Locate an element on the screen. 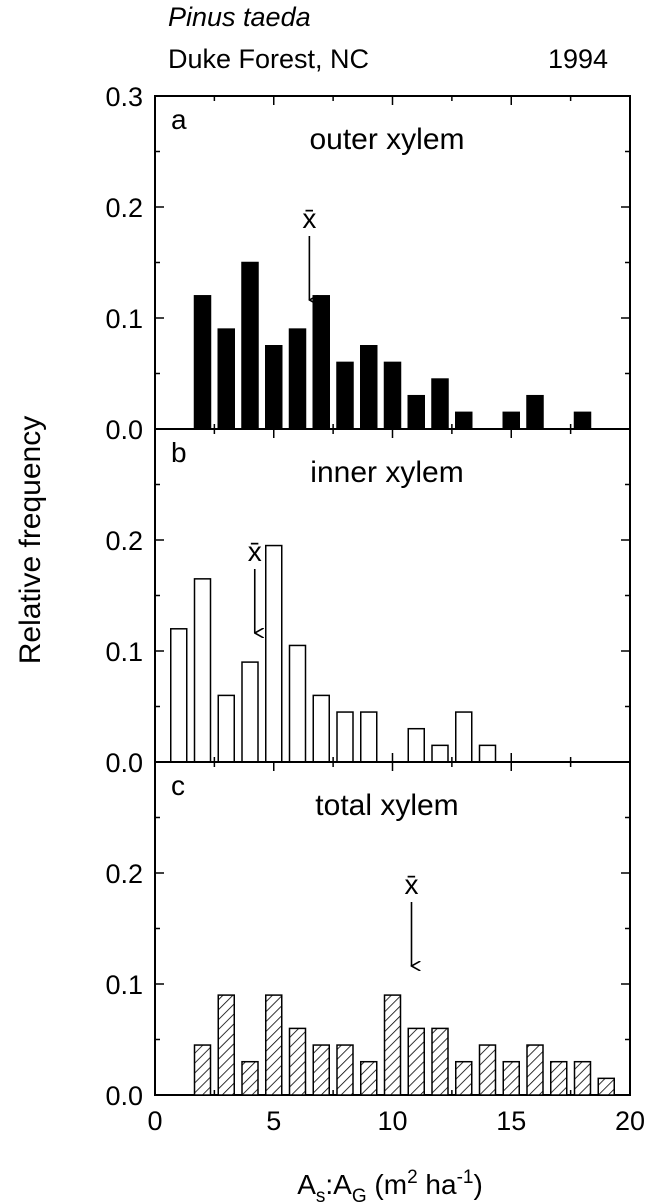 The height and width of the screenshot is (1204, 652). species-name: Pinus taeda is located at coordinates (239, 17).